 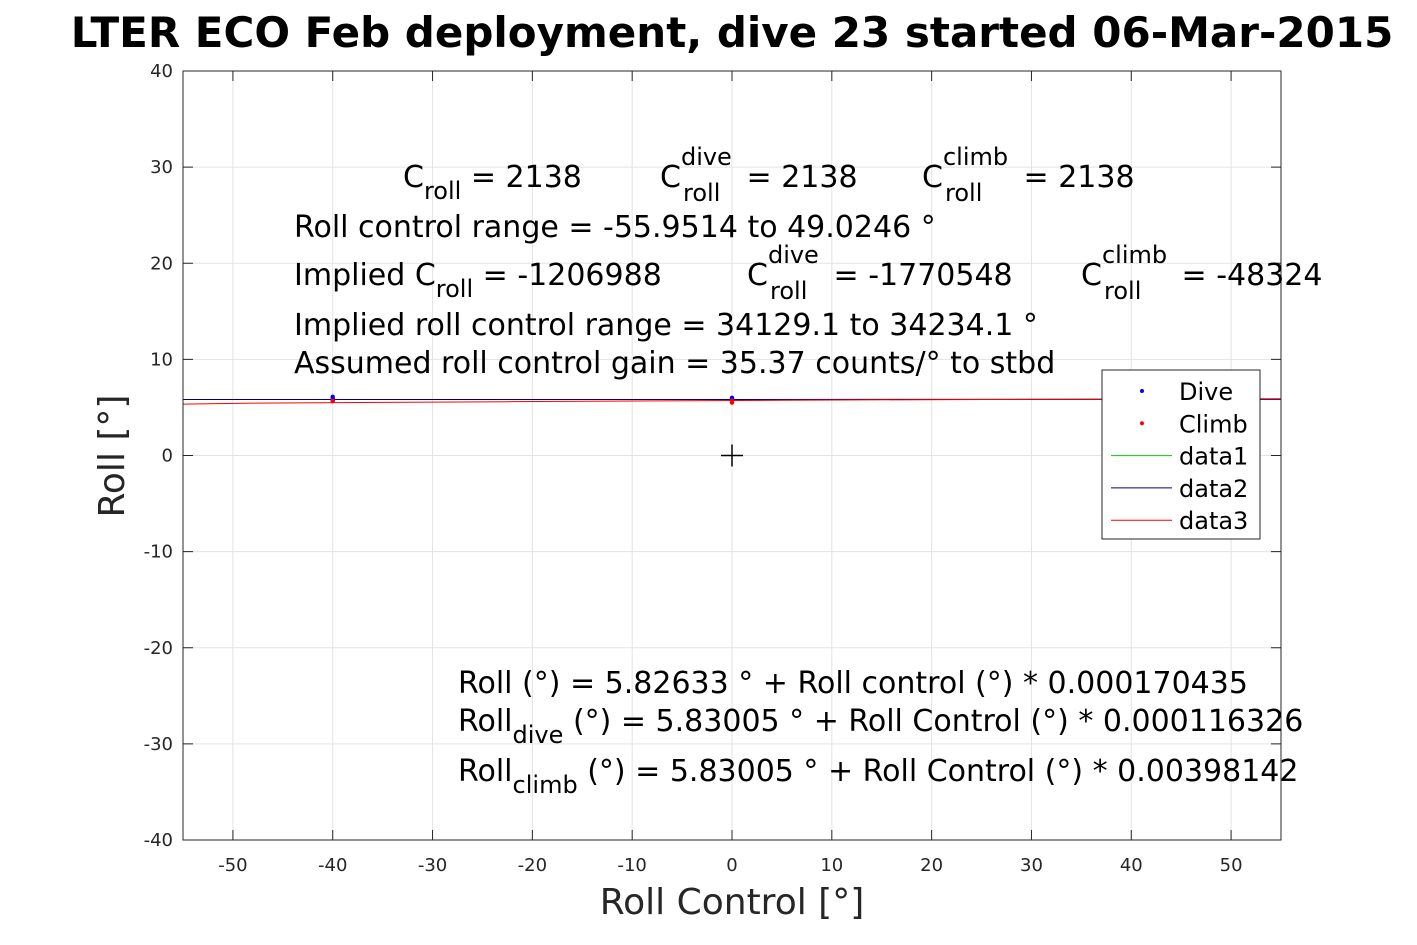 What do you see at coordinates (1142, 423) in the screenshot?
I see `legend-marker-climb` at bounding box center [1142, 423].